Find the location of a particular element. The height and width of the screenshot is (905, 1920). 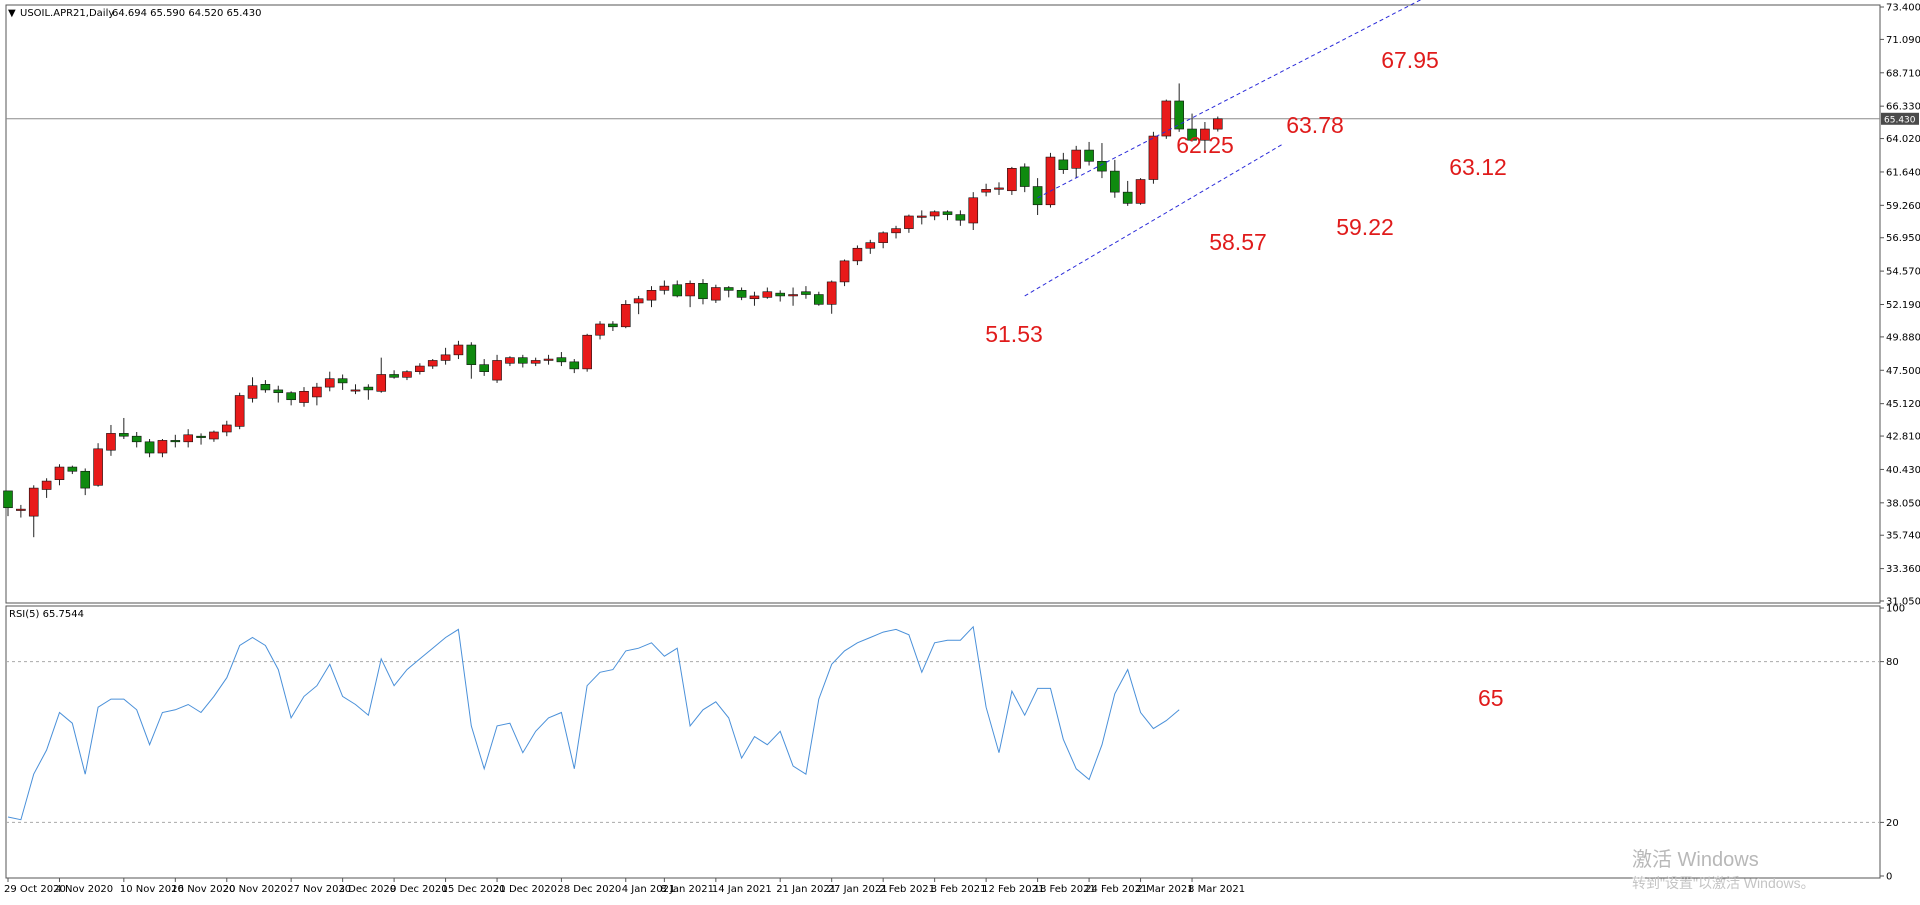

price-axis-tick-5: 61.640 is located at coordinates (1903, 172).